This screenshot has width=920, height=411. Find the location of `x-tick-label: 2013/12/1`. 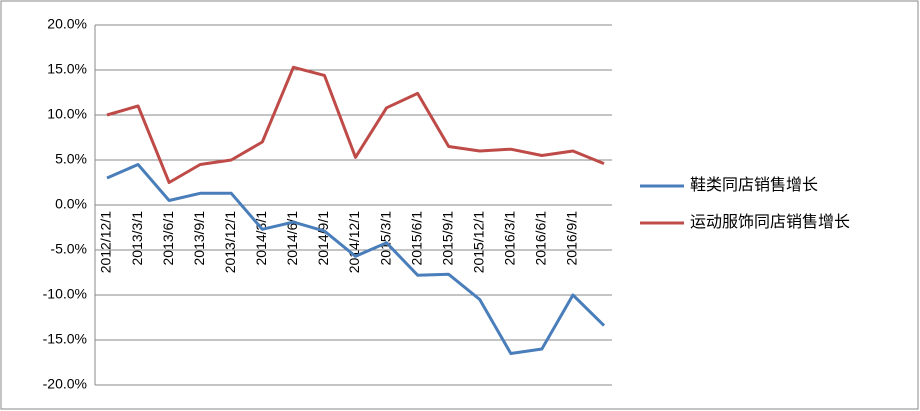

x-tick-label: 2013/12/1 is located at coordinates (230, 242).